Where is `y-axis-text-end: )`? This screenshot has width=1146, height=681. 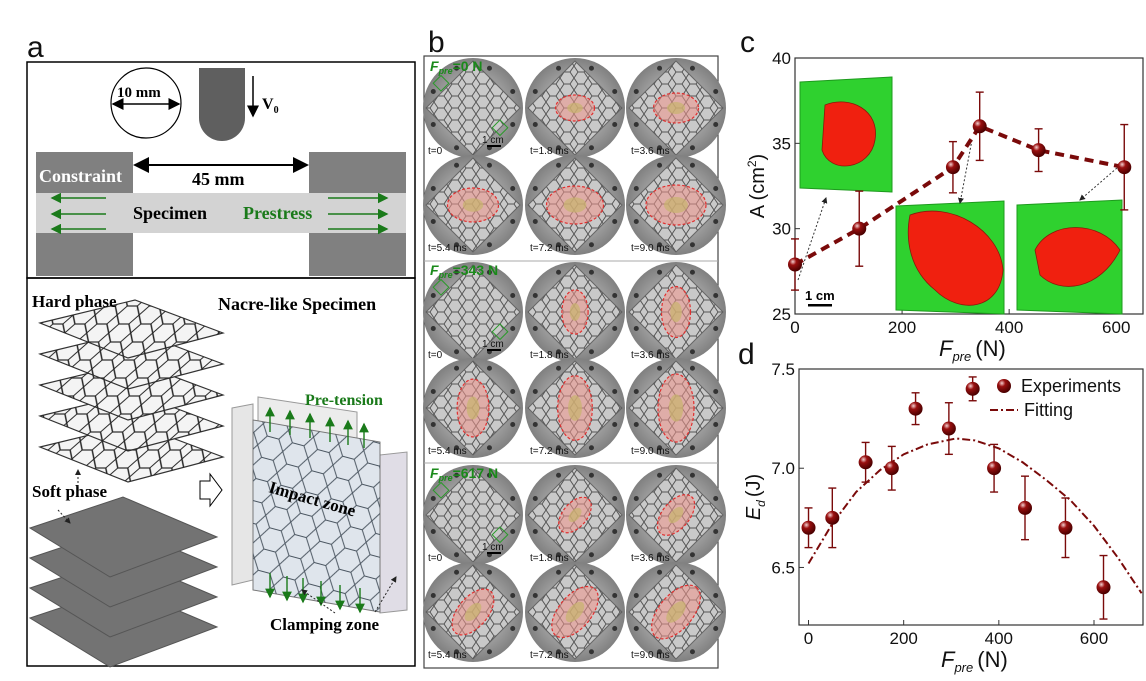 y-axis-text-end: ) is located at coordinates (758, 157).